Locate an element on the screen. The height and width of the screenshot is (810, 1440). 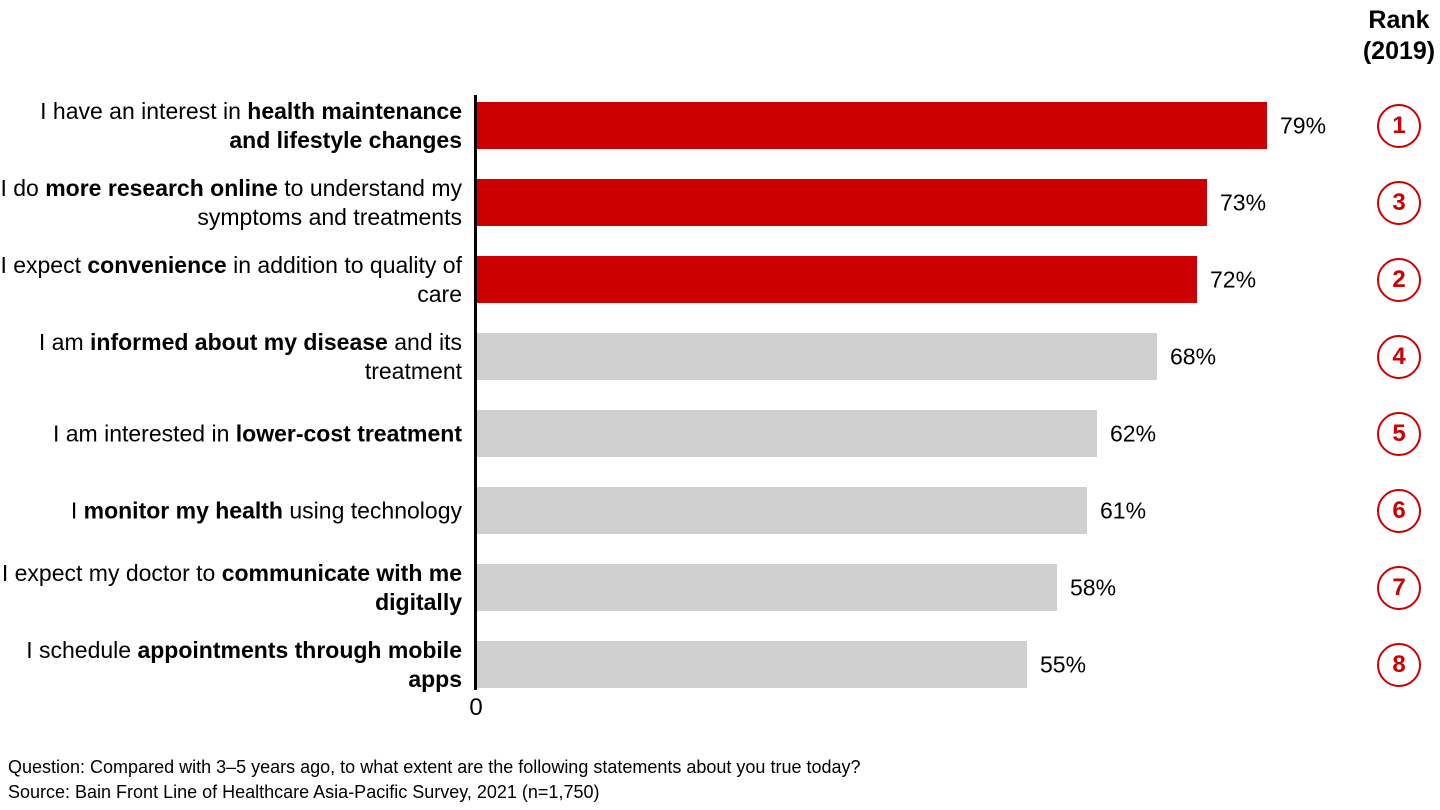
category-label: I monitor my health using technology is located at coordinates (231, 510).